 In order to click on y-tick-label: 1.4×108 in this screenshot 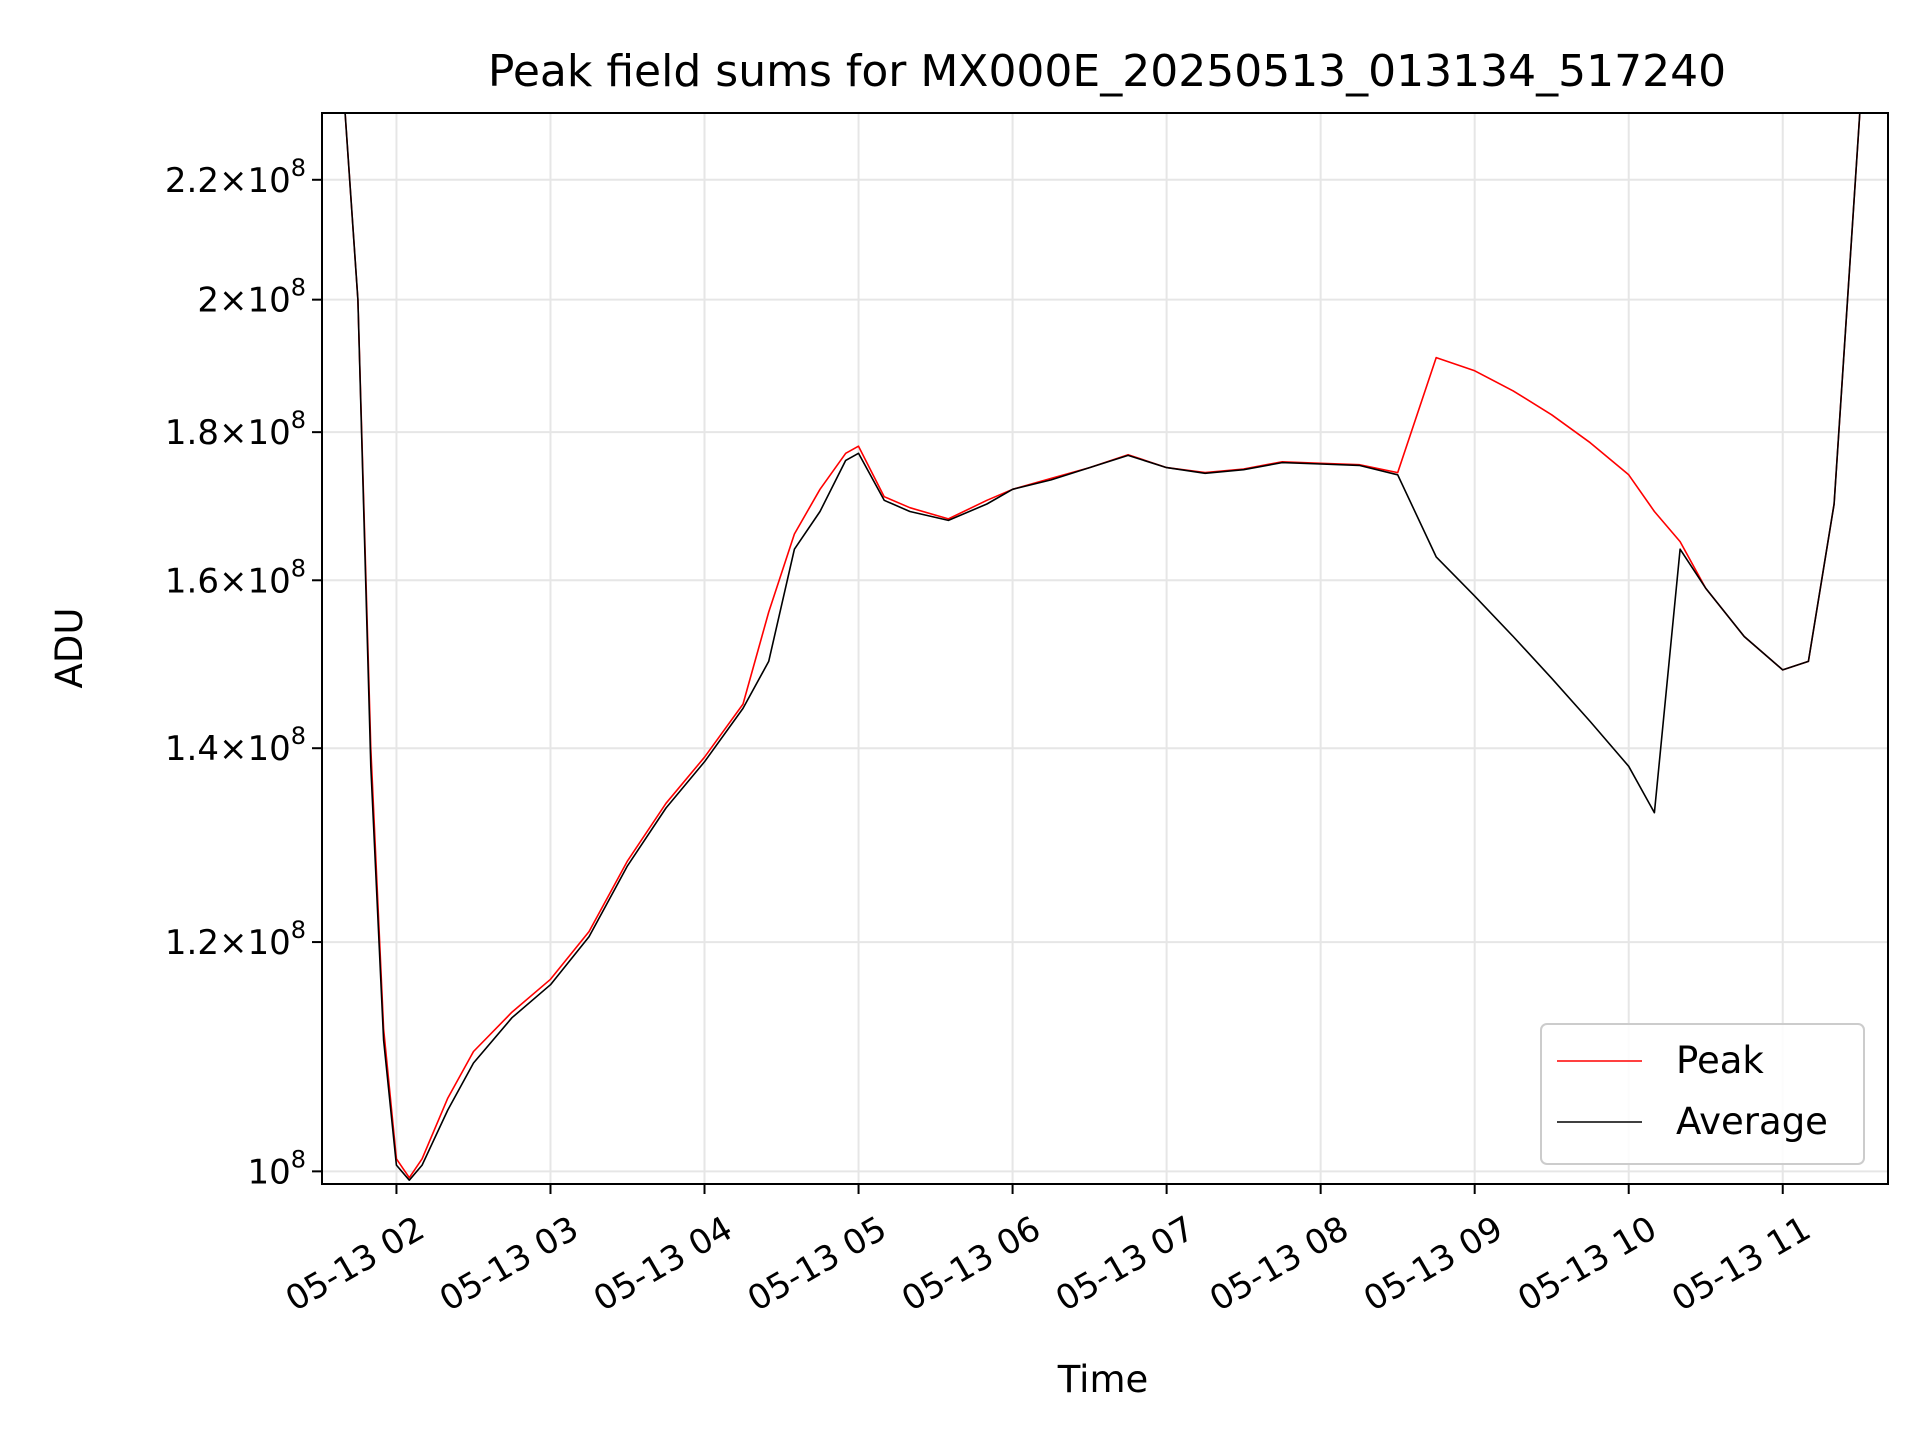, I will do `click(235, 745)`.